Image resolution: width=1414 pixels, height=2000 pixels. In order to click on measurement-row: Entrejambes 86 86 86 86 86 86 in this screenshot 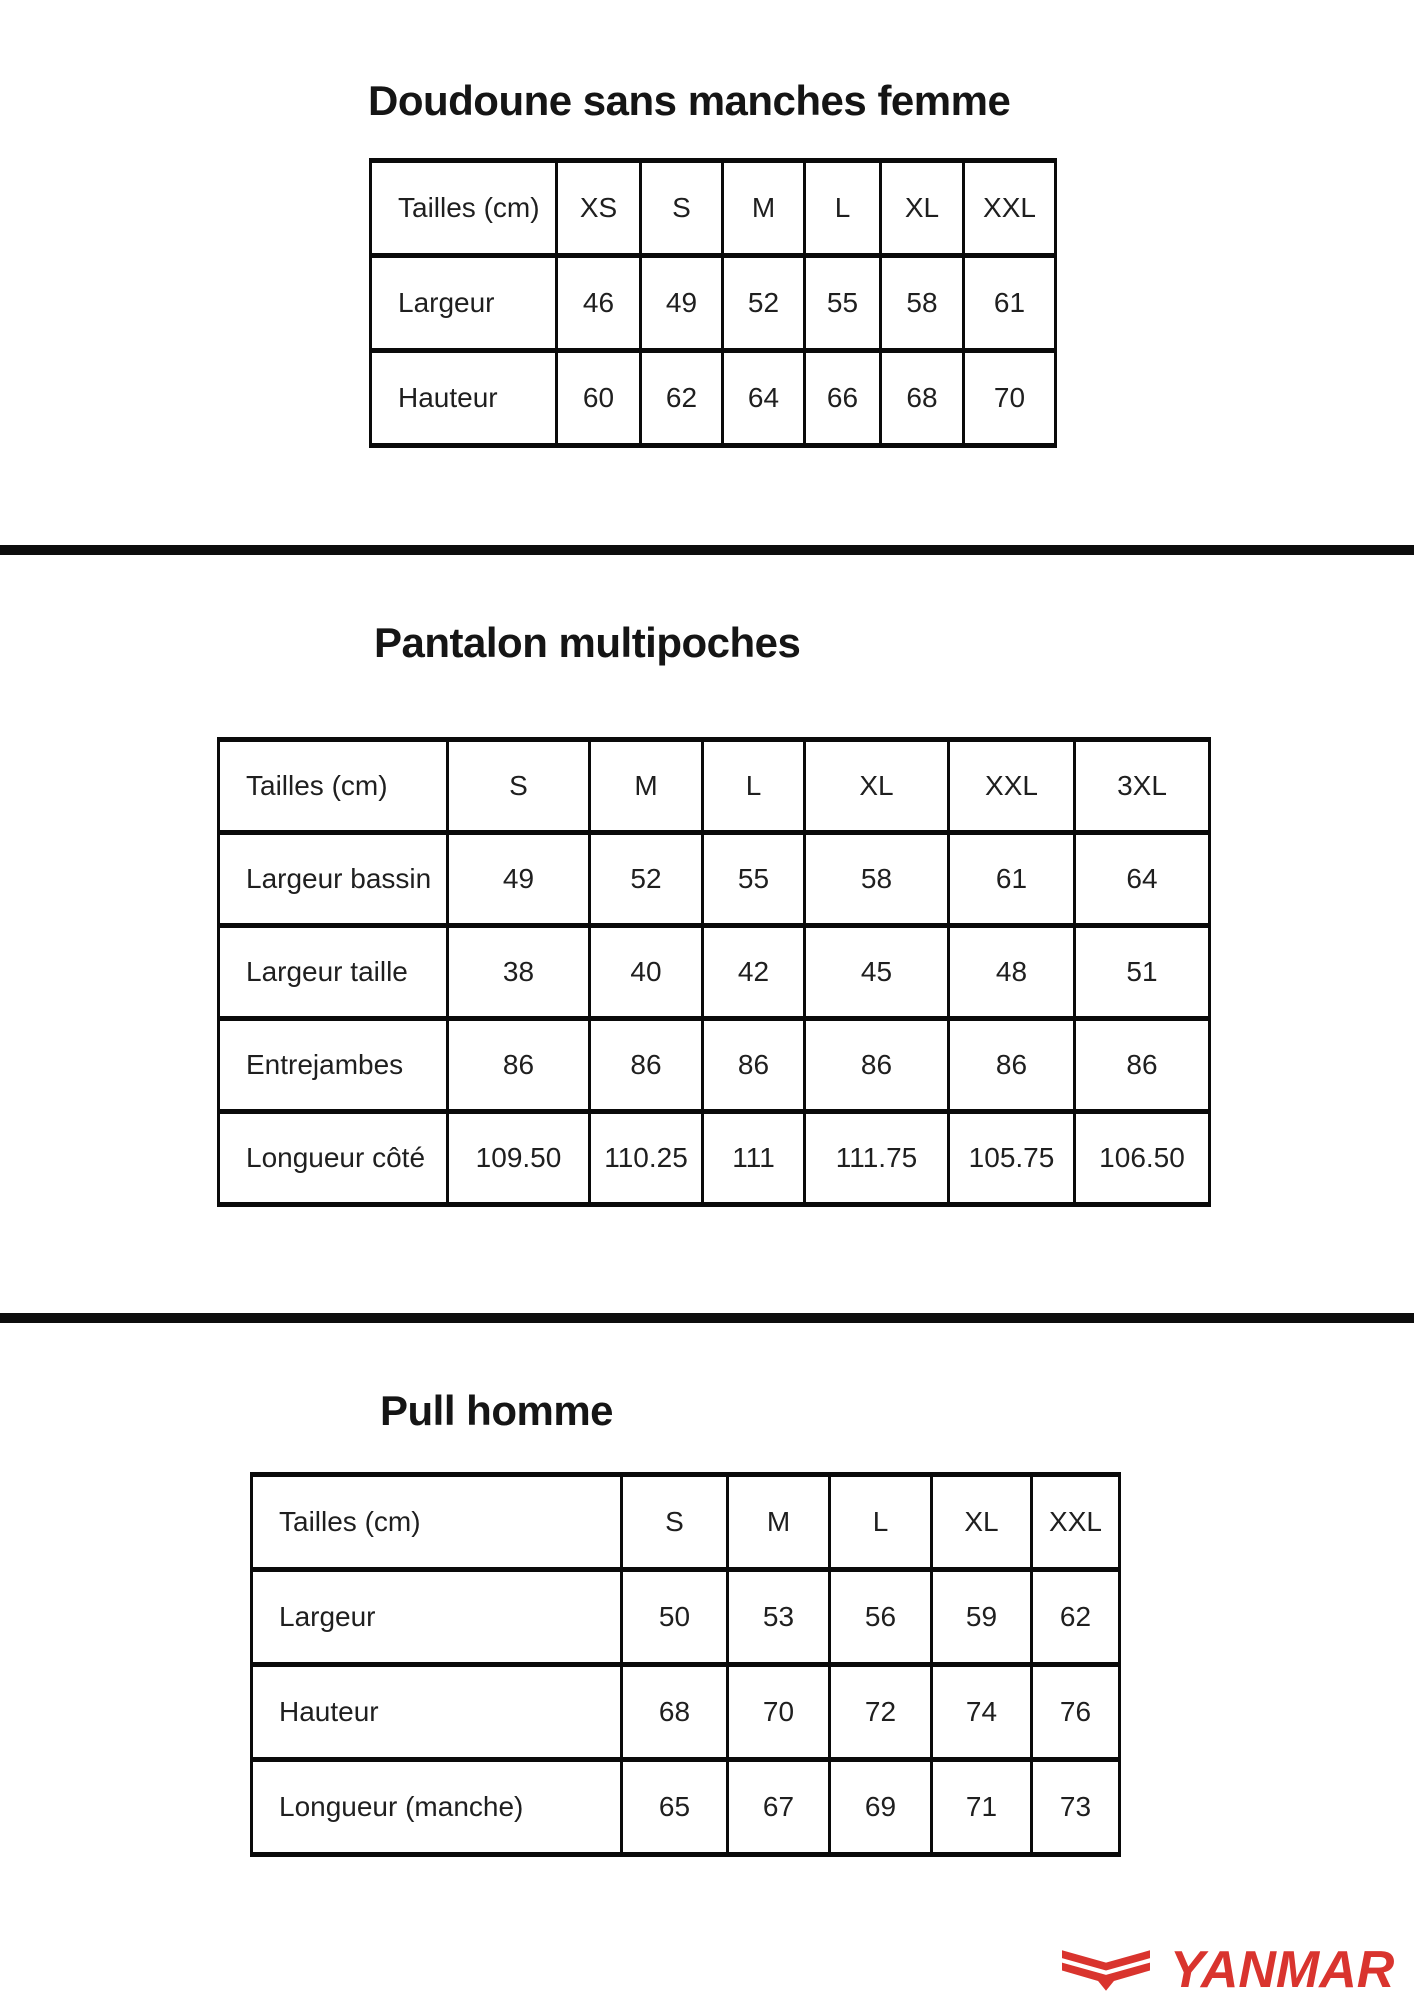, I will do `click(714, 1065)`.